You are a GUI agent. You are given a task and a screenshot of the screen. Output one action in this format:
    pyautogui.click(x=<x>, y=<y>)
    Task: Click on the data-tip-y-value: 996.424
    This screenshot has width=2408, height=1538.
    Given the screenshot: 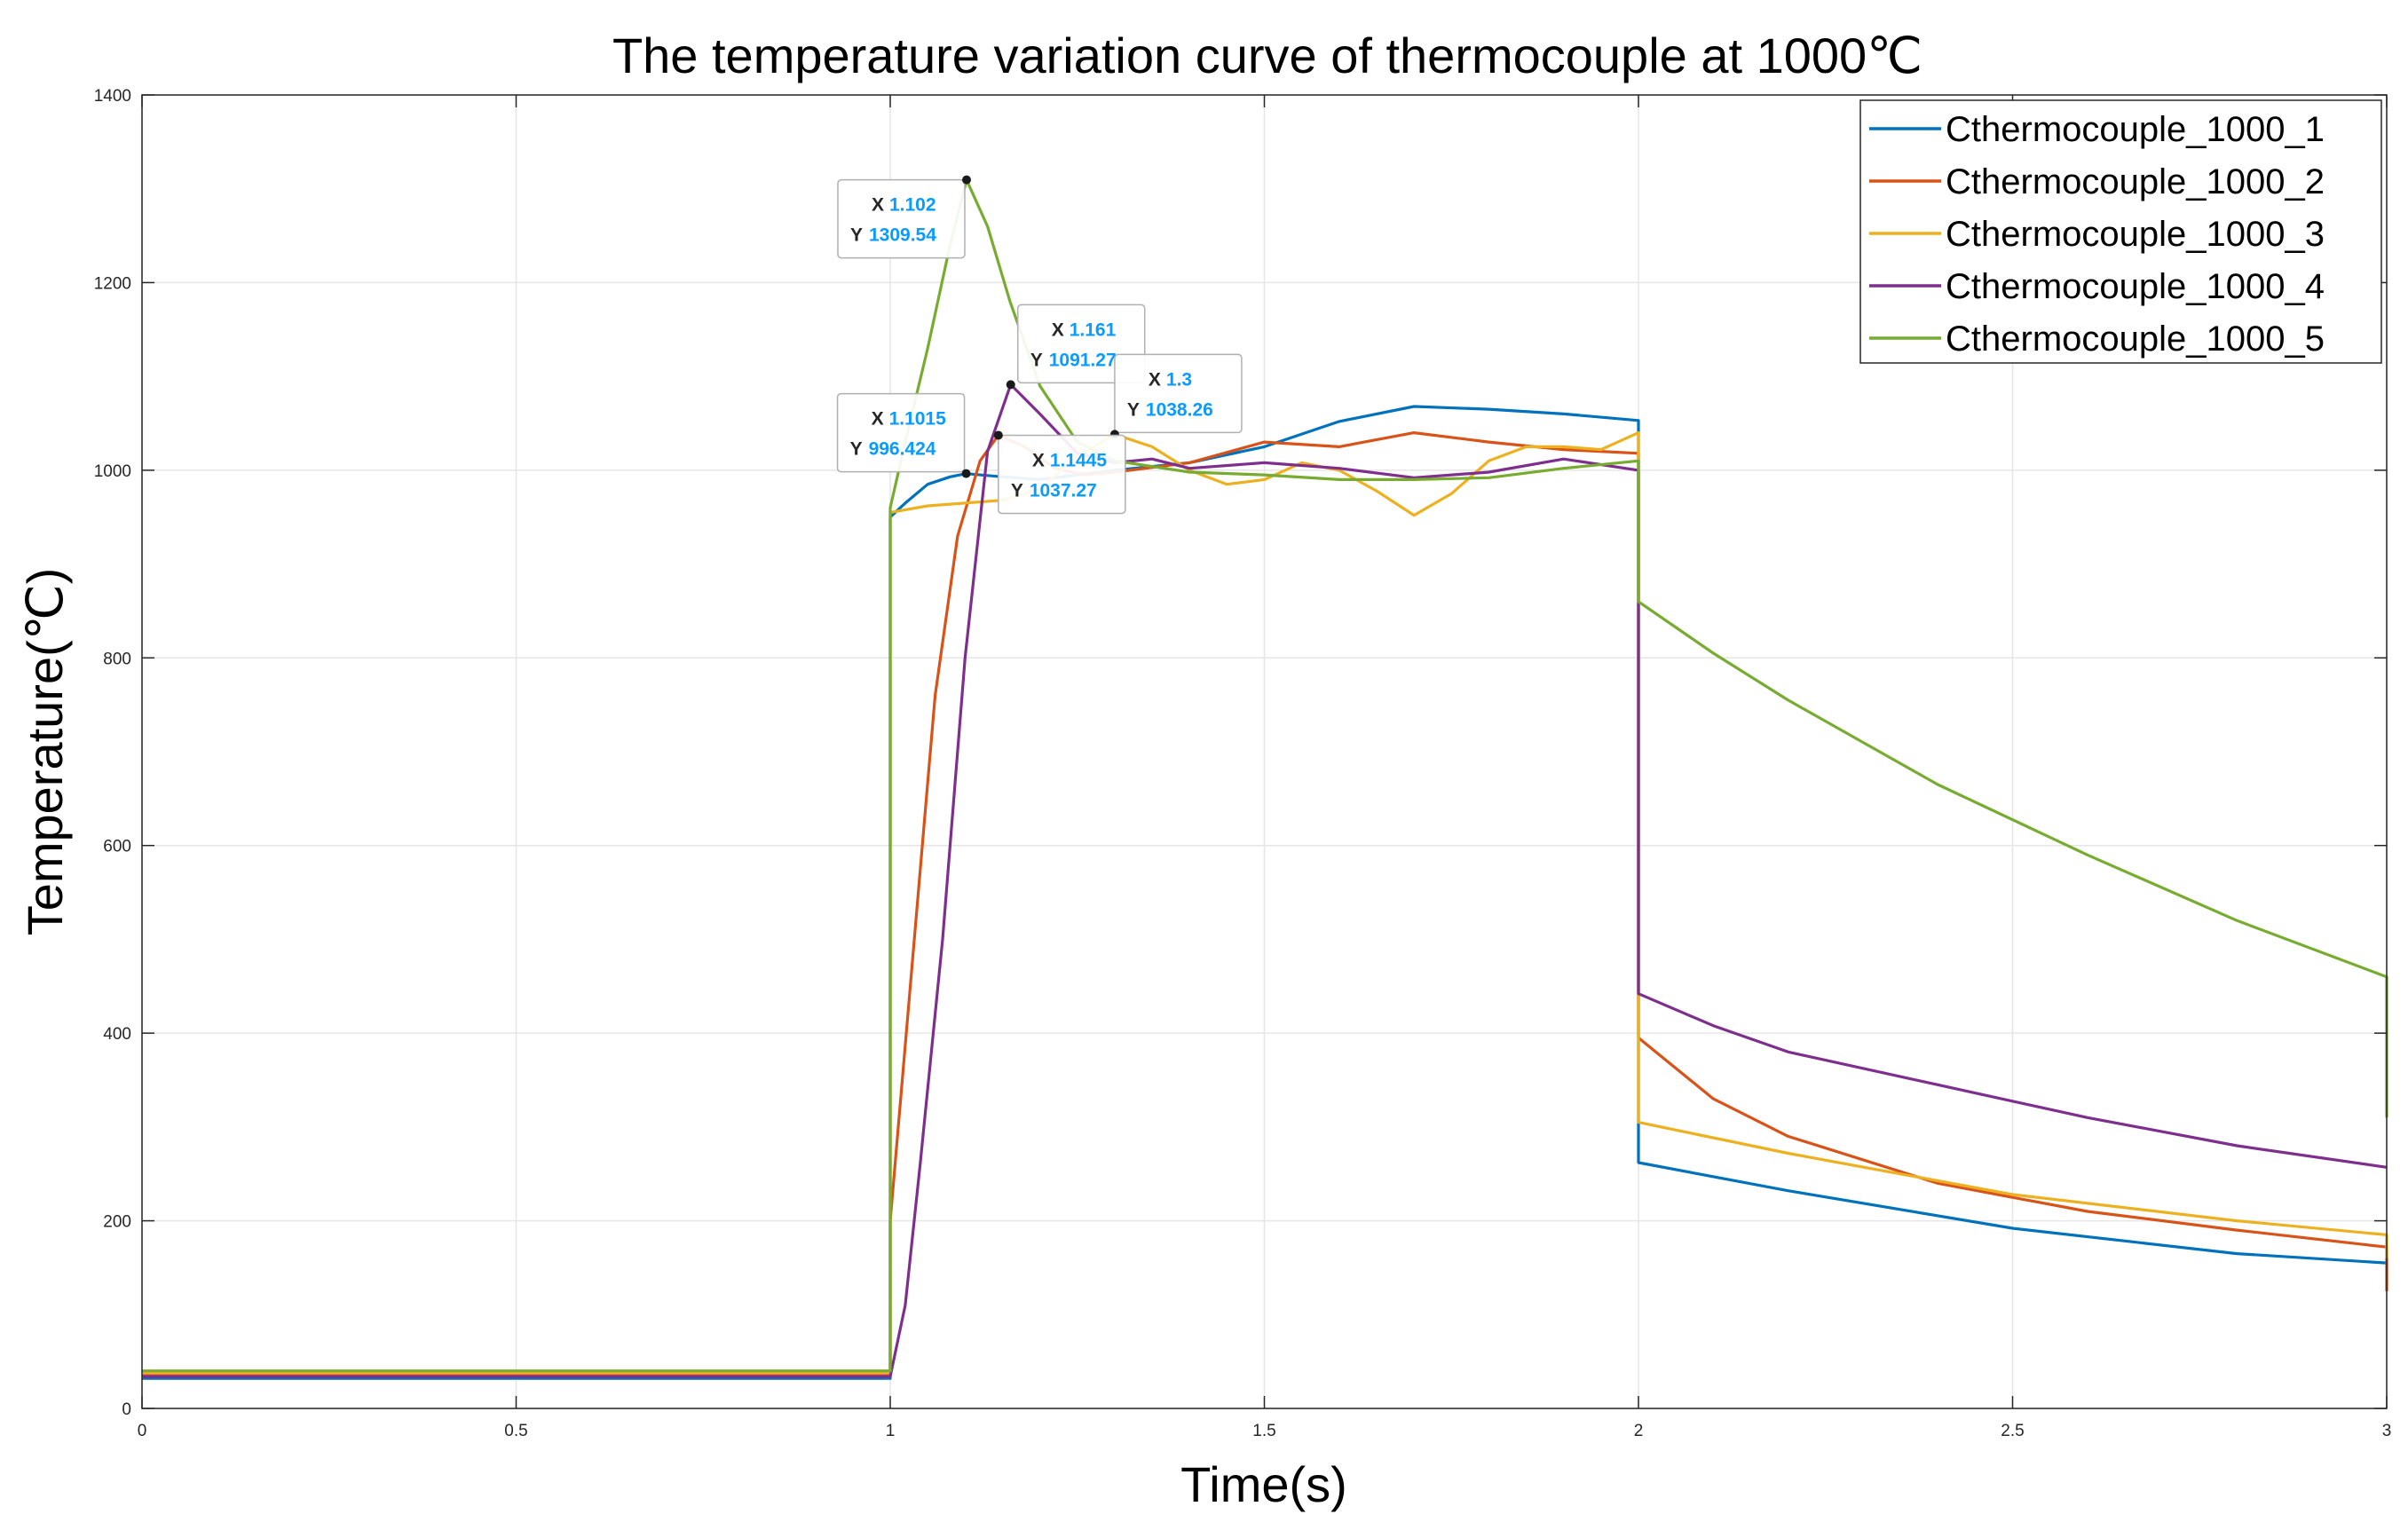 What is the action you would take?
    pyautogui.click(x=903, y=449)
    